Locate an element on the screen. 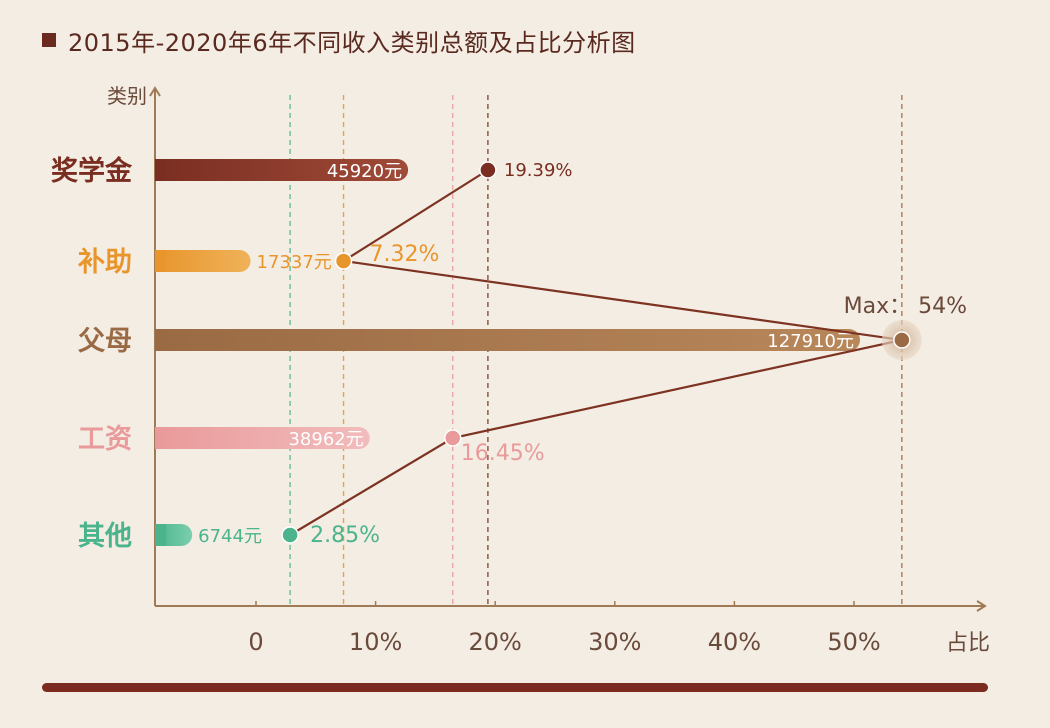 The image size is (1050, 728). x-tick-label-1: 10% is located at coordinates (375, 642).